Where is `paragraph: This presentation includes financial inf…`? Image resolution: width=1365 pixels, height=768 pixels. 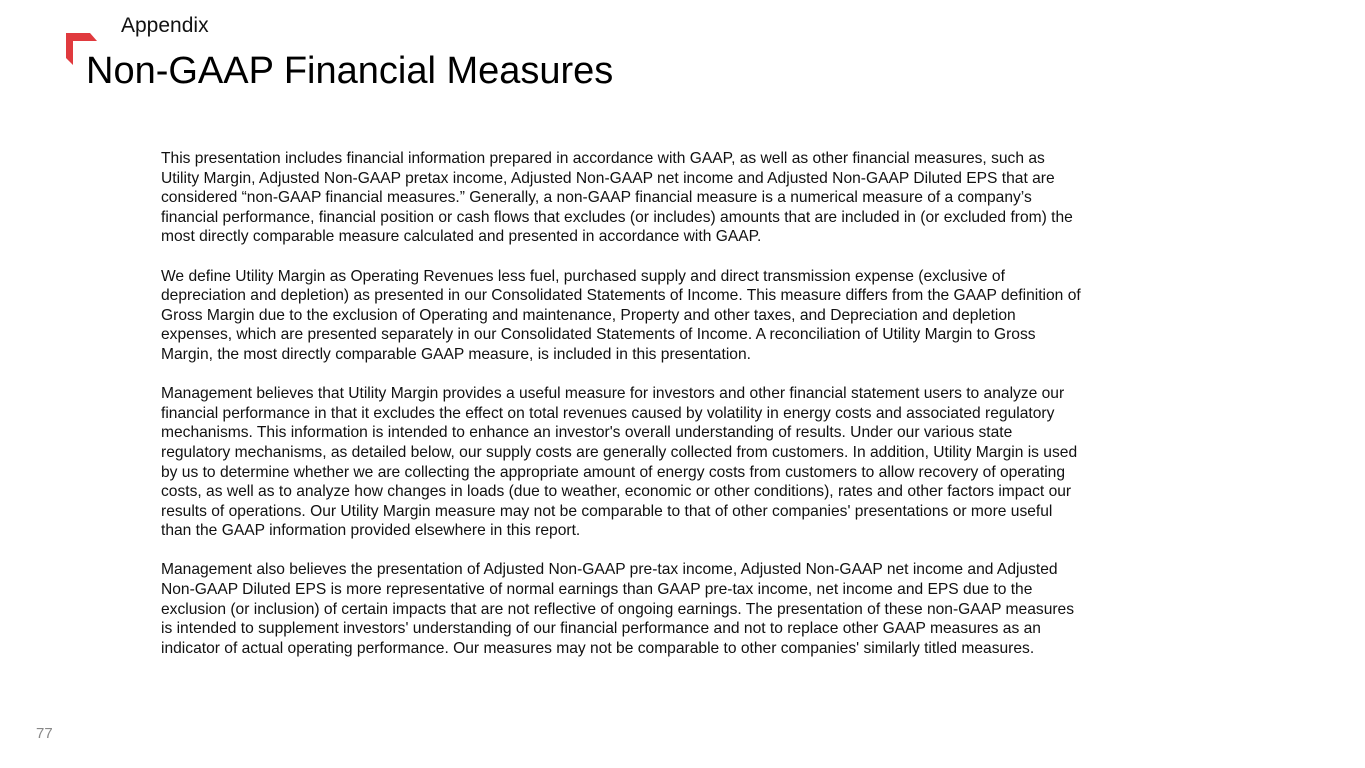 paragraph: This presentation includes financial inf… is located at coordinates (691, 198).